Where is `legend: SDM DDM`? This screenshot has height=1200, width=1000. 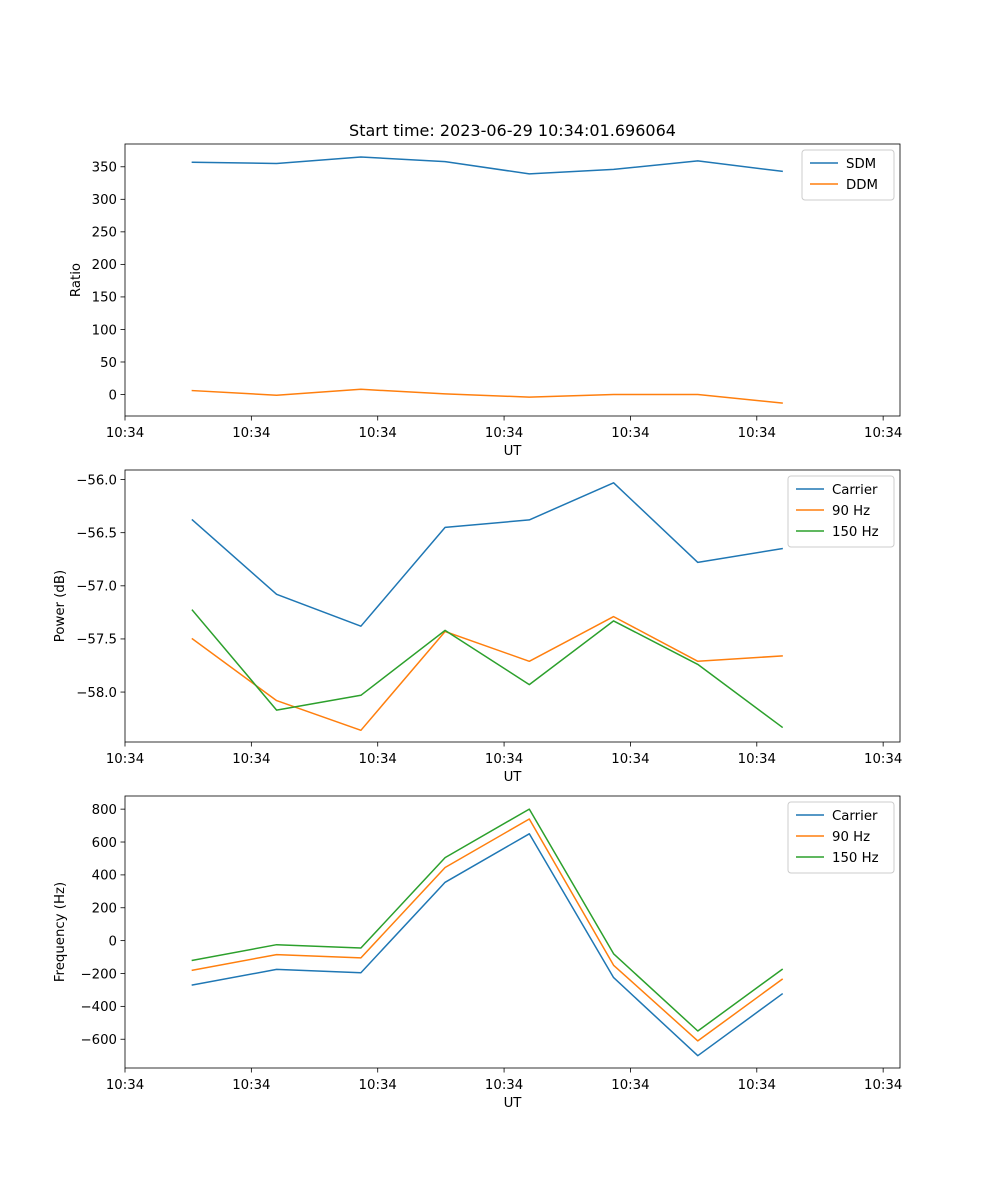 legend: SDM DDM is located at coordinates (848, 175).